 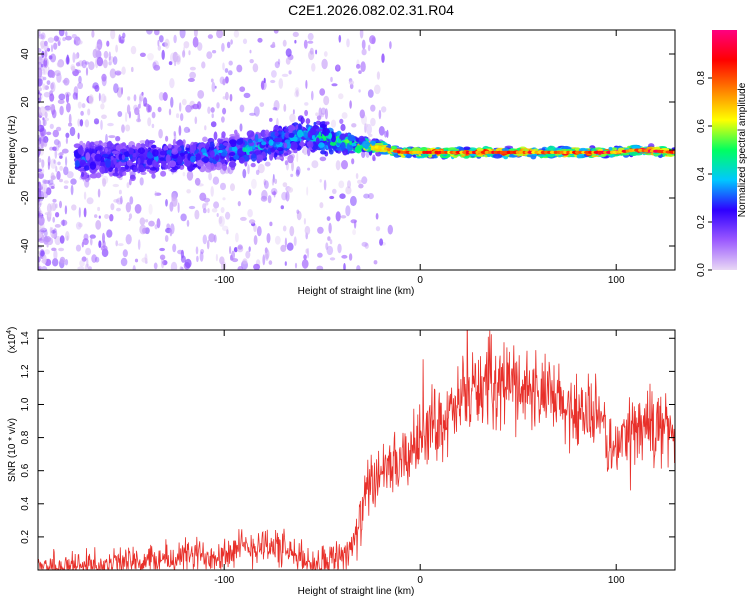 I want to click on colorbar-tick-label: 0.4, so click(x=701, y=174).